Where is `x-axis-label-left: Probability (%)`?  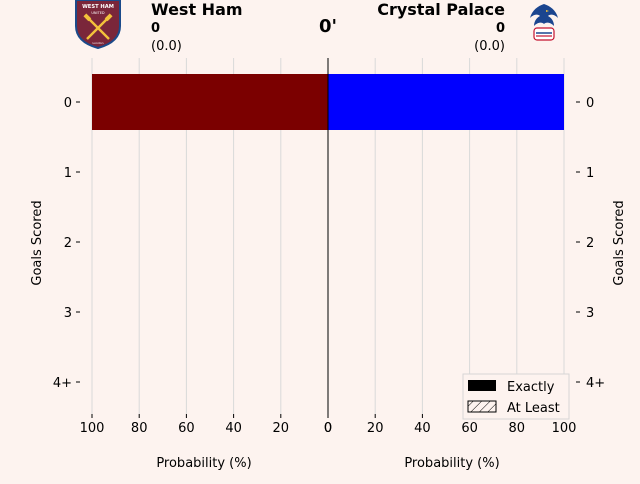
x-axis-label-left: Probability (%) is located at coordinates (203, 463).